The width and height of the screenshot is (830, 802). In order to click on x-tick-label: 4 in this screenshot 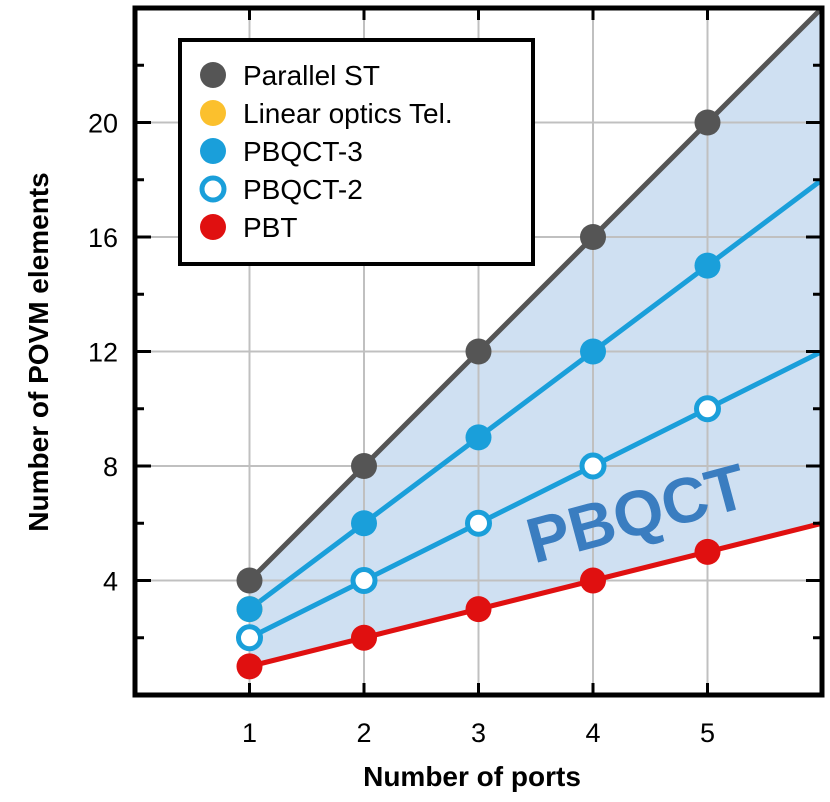, I will do `click(592, 733)`.